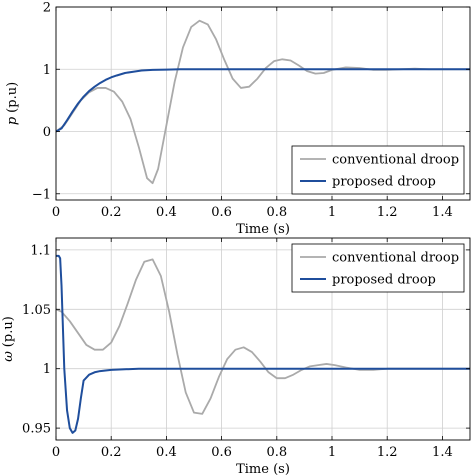  What do you see at coordinates (47, 132) in the screenshot?
I see `top-chart-y-tick-label-1: 0` at bounding box center [47, 132].